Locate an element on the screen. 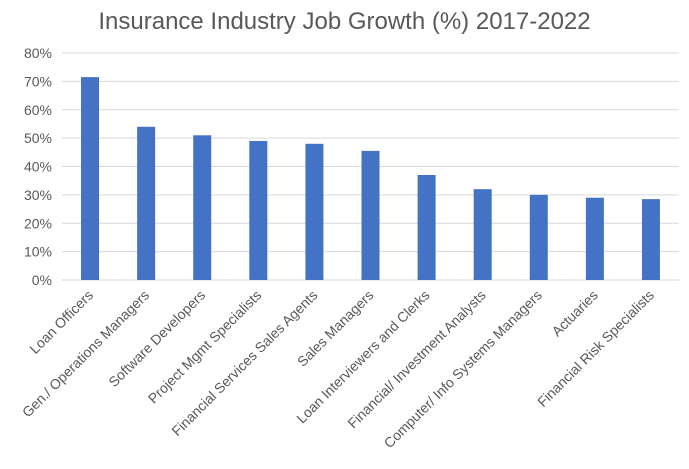  y-tick-label: 10% is located at coordinates (38, 252).